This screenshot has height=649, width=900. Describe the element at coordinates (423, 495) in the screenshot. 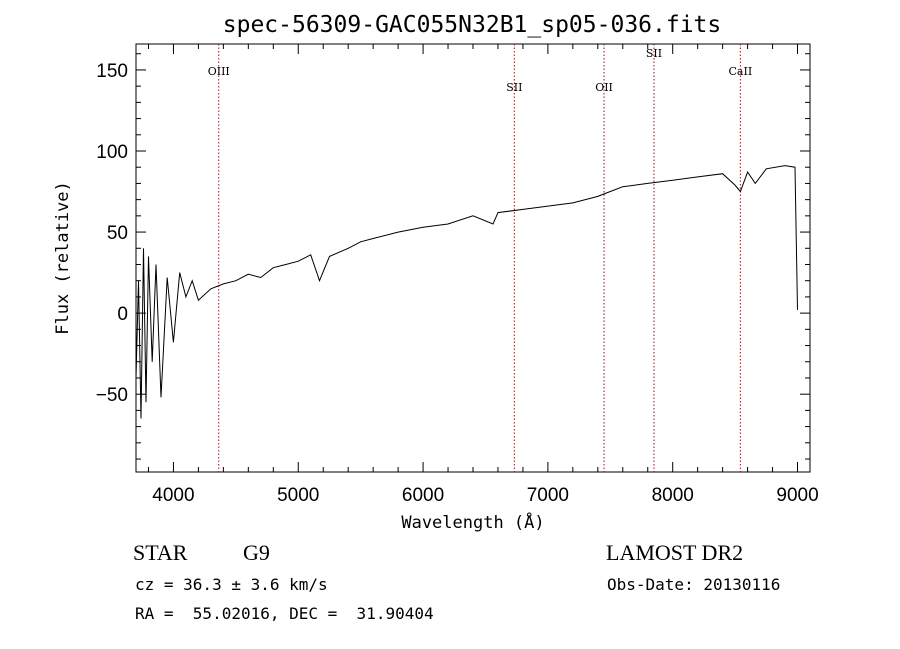

I see `x-tick-label: 6000` at that location.